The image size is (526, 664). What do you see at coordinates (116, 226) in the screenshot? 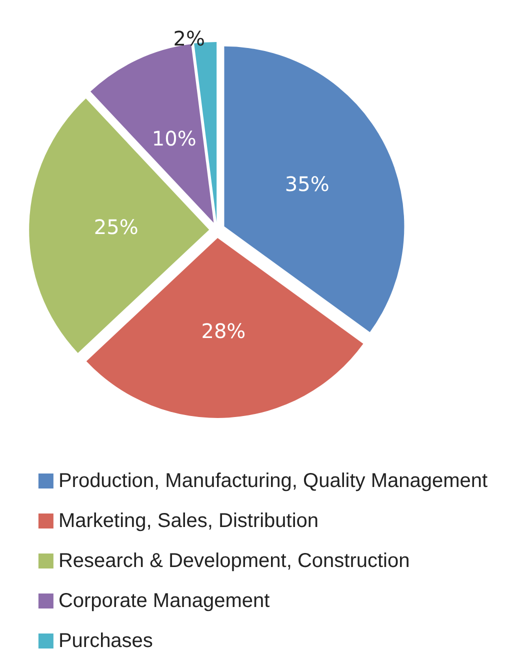
I see `data-label: 25%` at bounding box center [116, 226].